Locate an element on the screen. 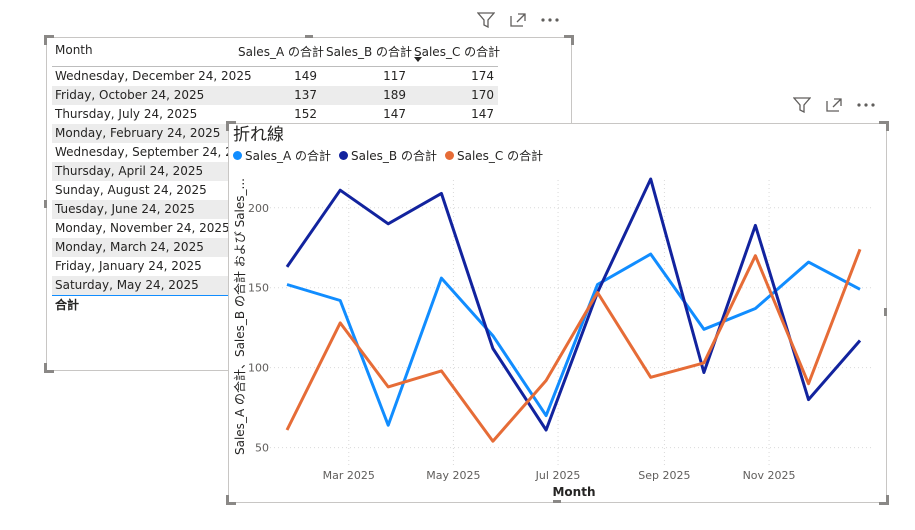 Image resolution: width=915 pixels, height=530 pixels. cell-month: Friday, January 24, 2025 is located at coordinates (128, 266).